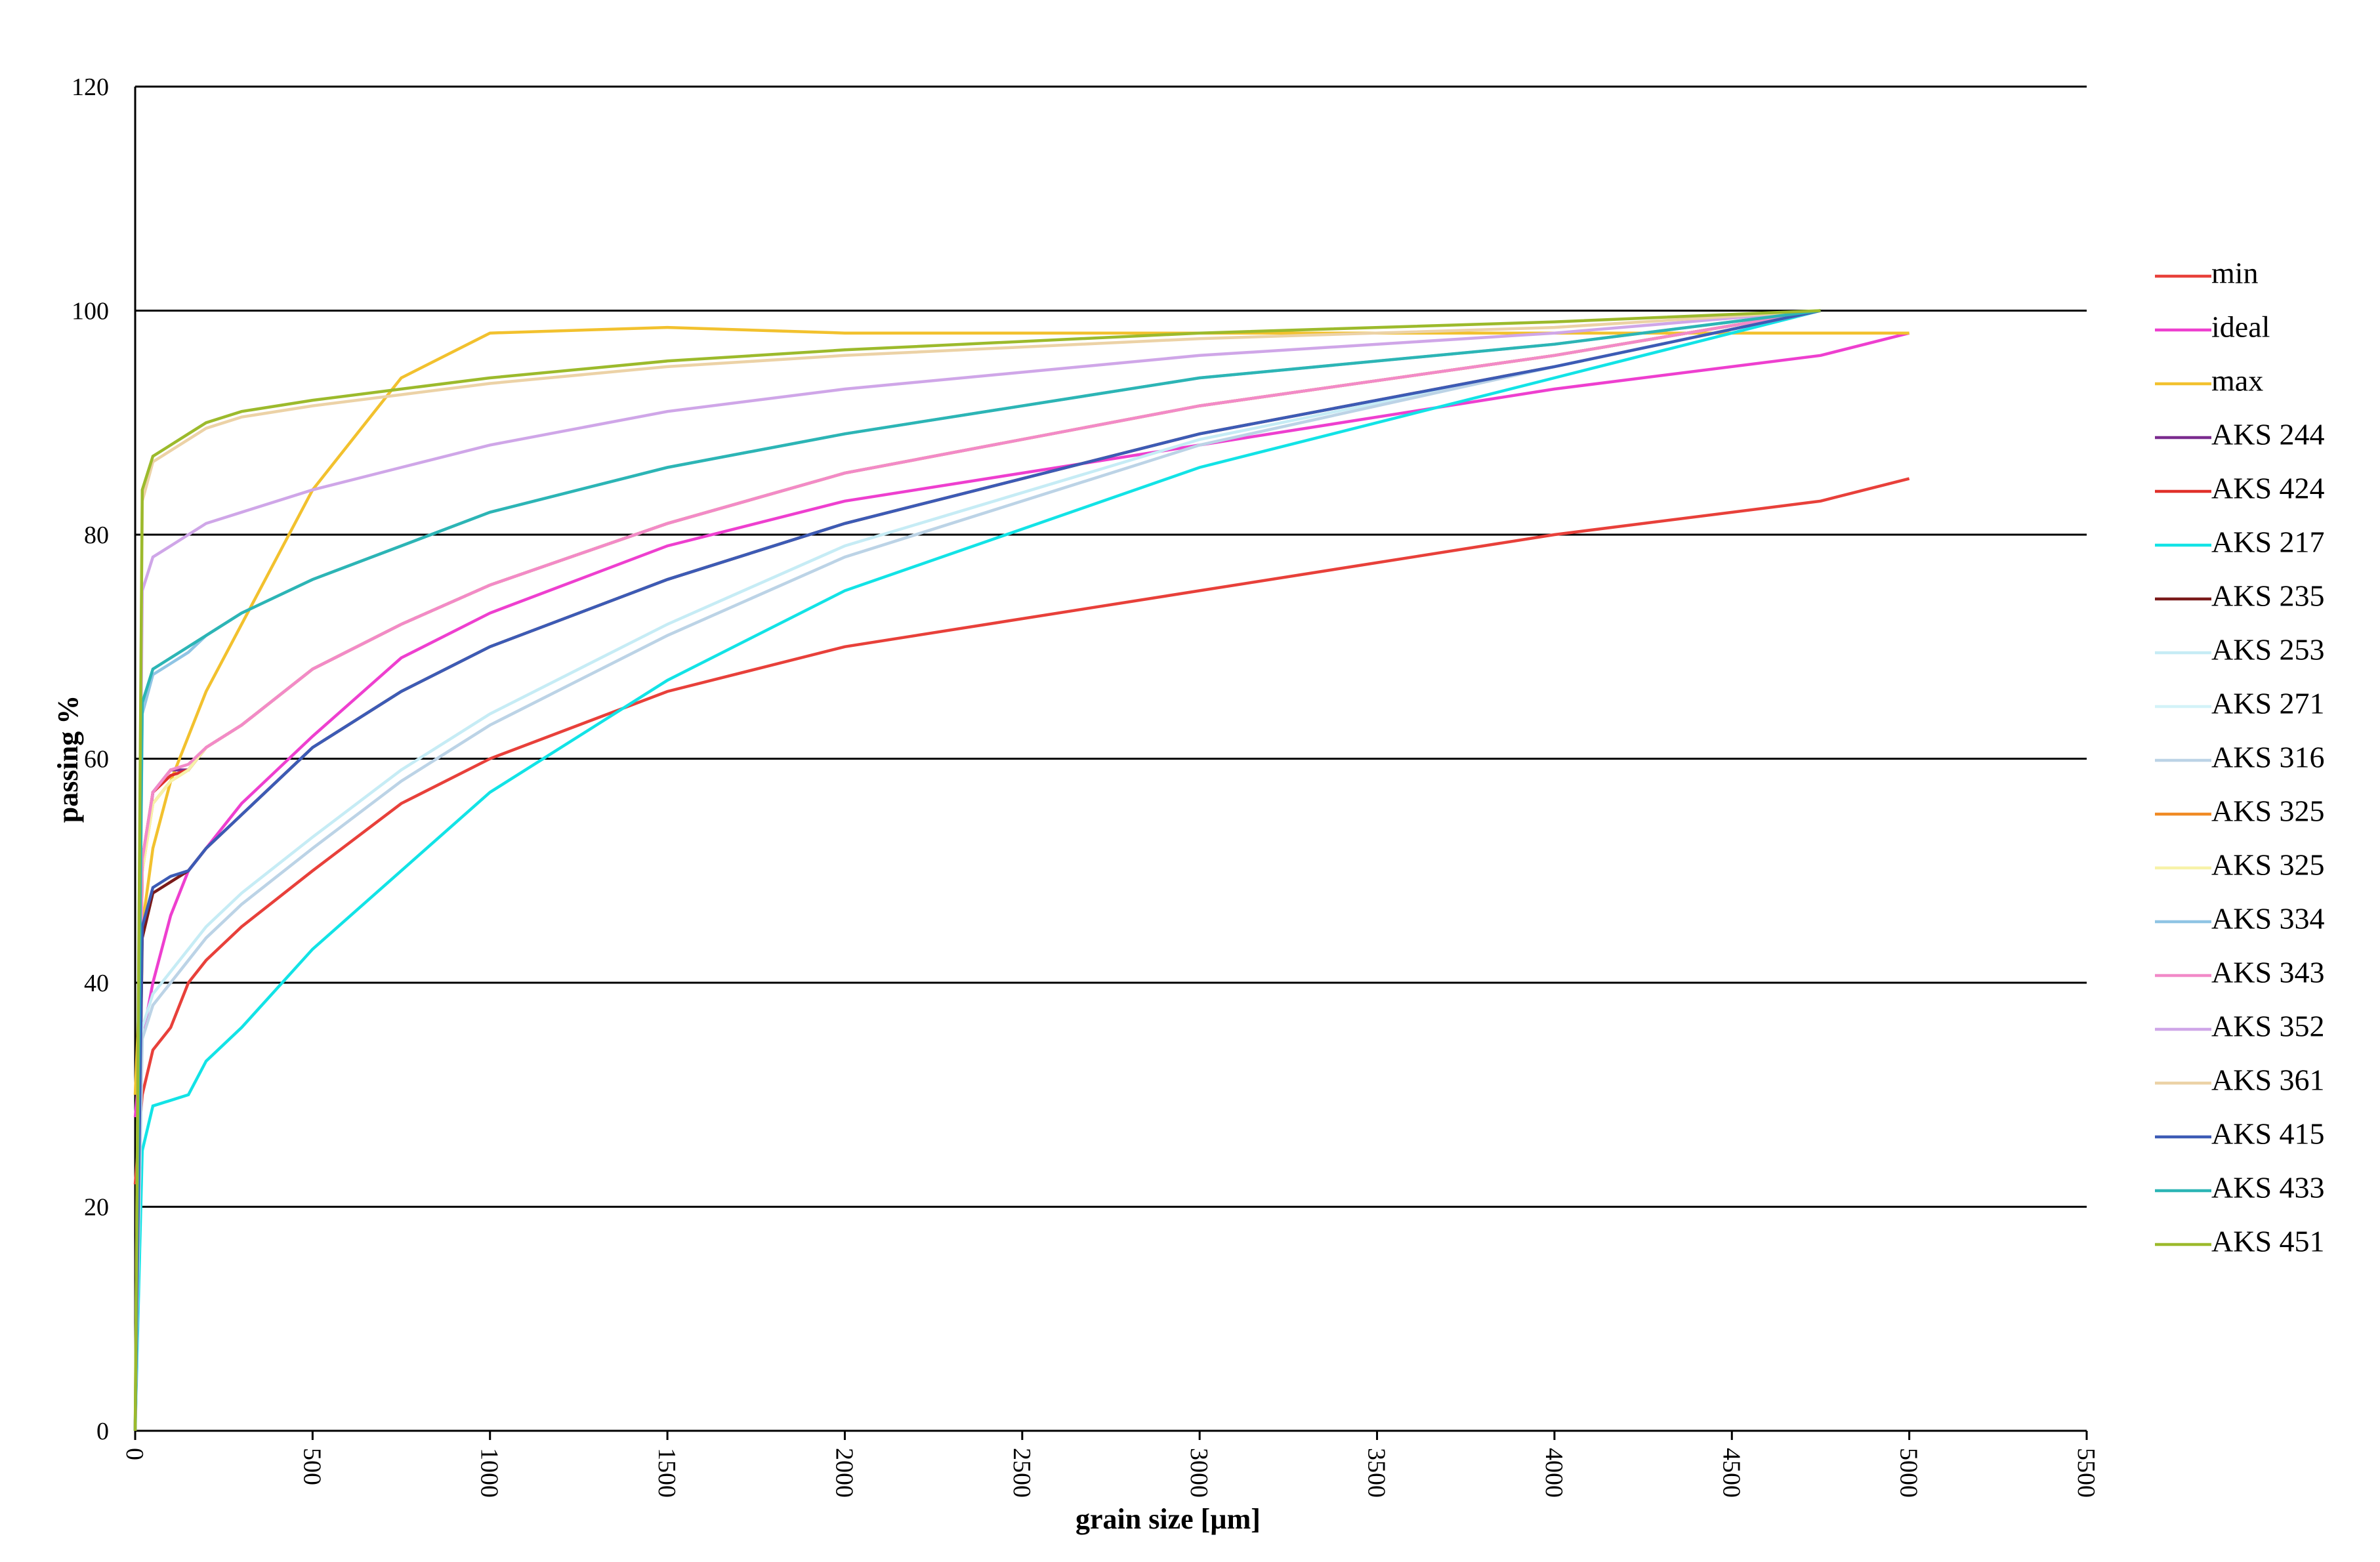  I want to click on x-tick-label: 3000, so click(1199, 1473).